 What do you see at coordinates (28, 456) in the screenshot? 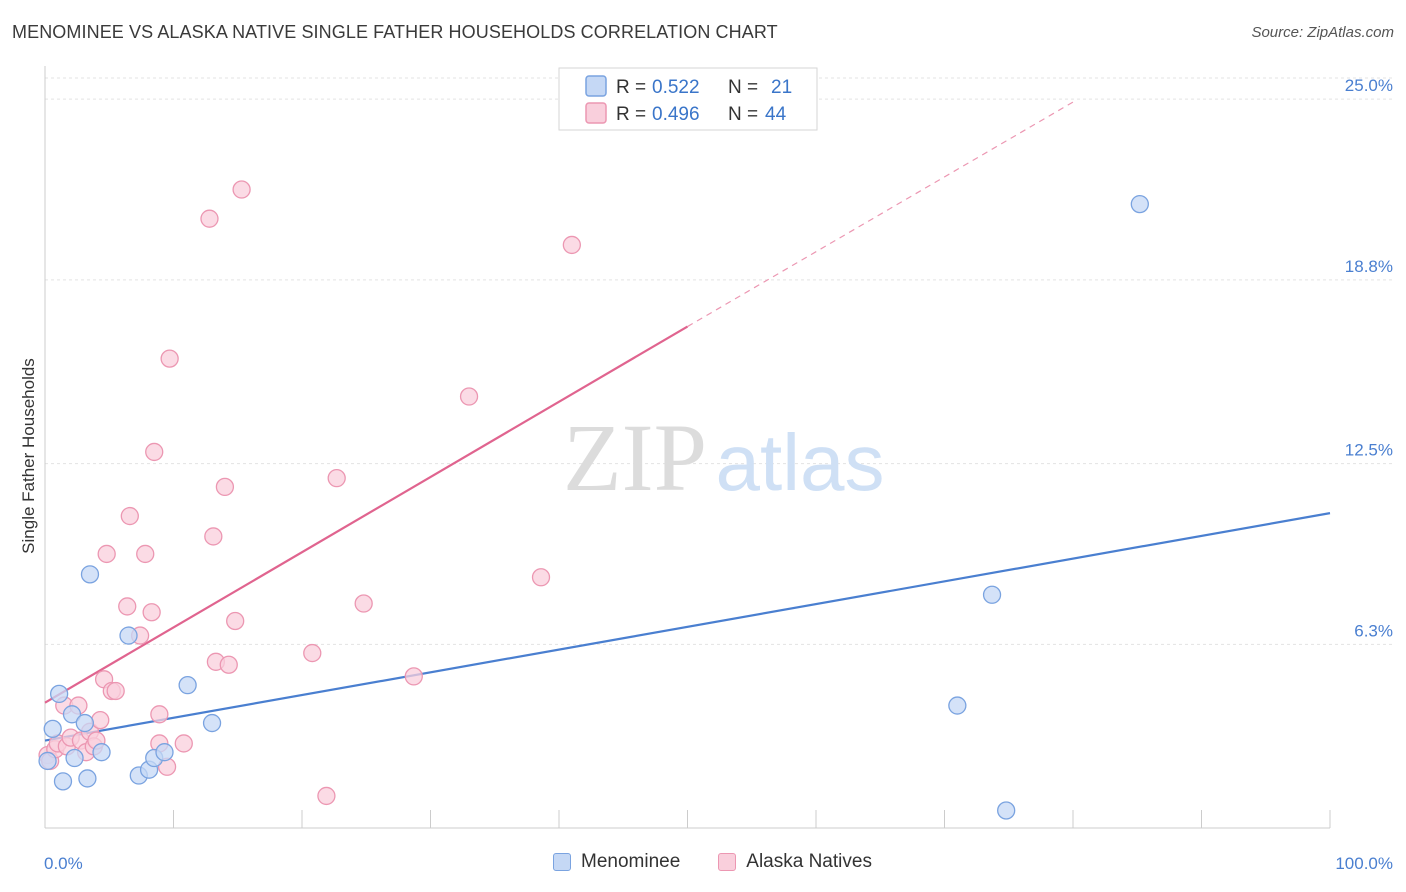
I see `y-axis-title: Single Father Households` at bounding box center [28, 456].